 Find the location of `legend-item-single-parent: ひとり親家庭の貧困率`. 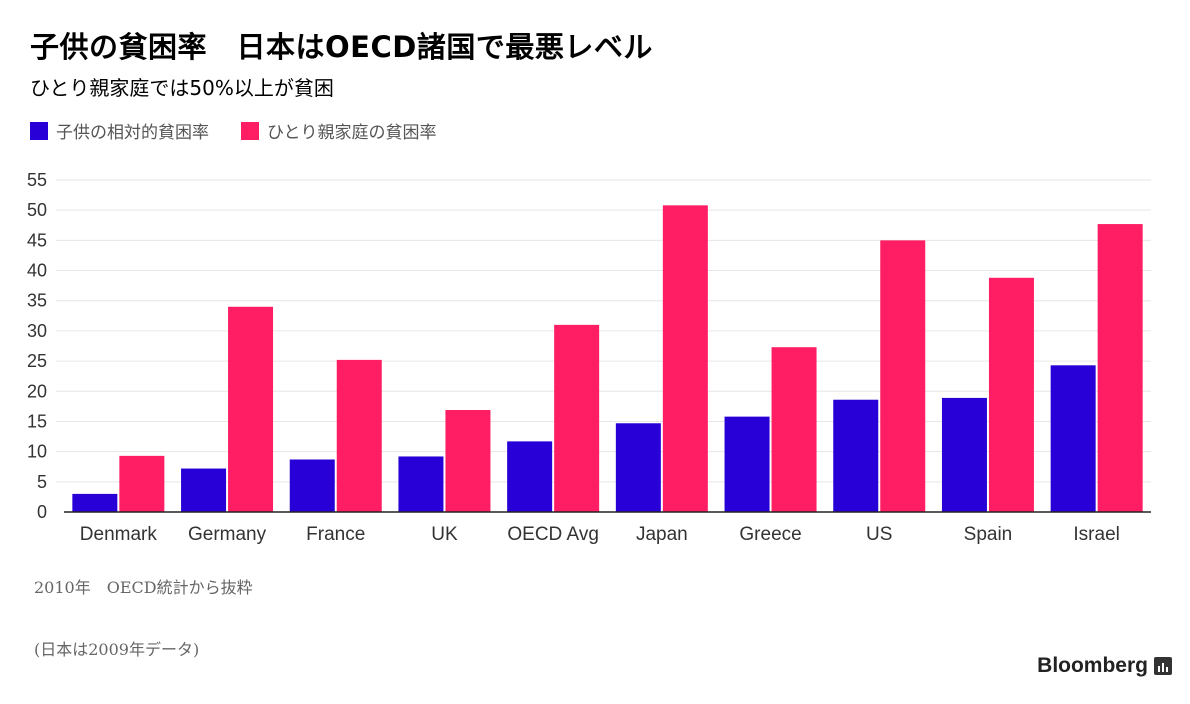

legend-item-single-parent: ひとり親家庭の貧困率 is located at coordinates (339, 130).